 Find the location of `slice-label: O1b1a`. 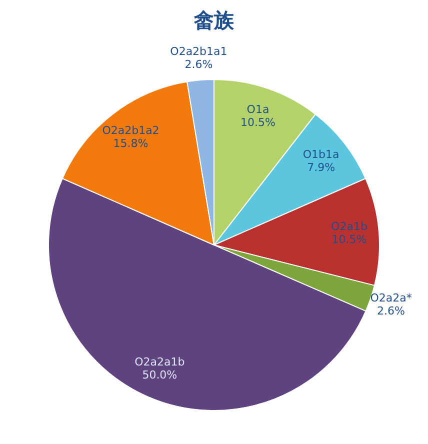

slice-label: O1b1a is located at coordinates (321, 154).